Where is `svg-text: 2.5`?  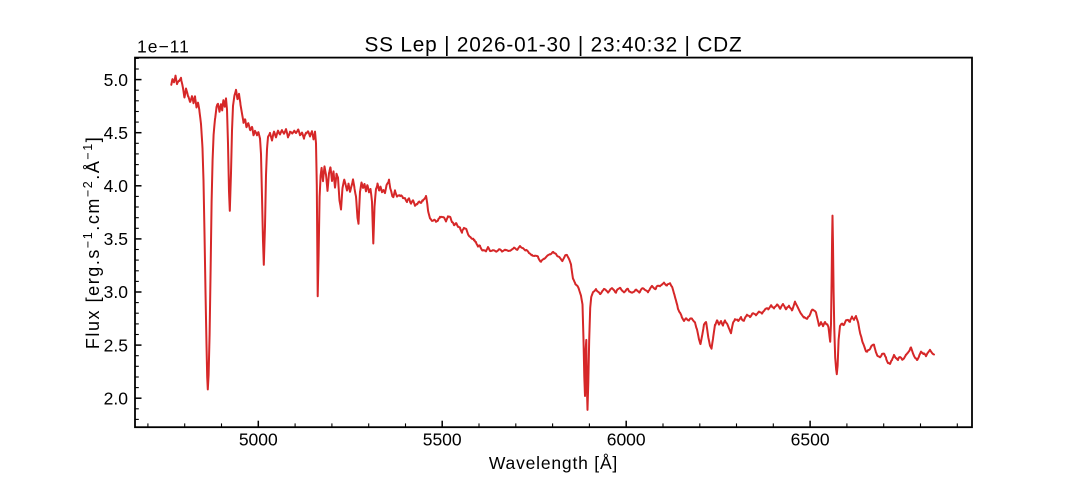 svg-text: 2.5 is located at coordinates (116, 345).